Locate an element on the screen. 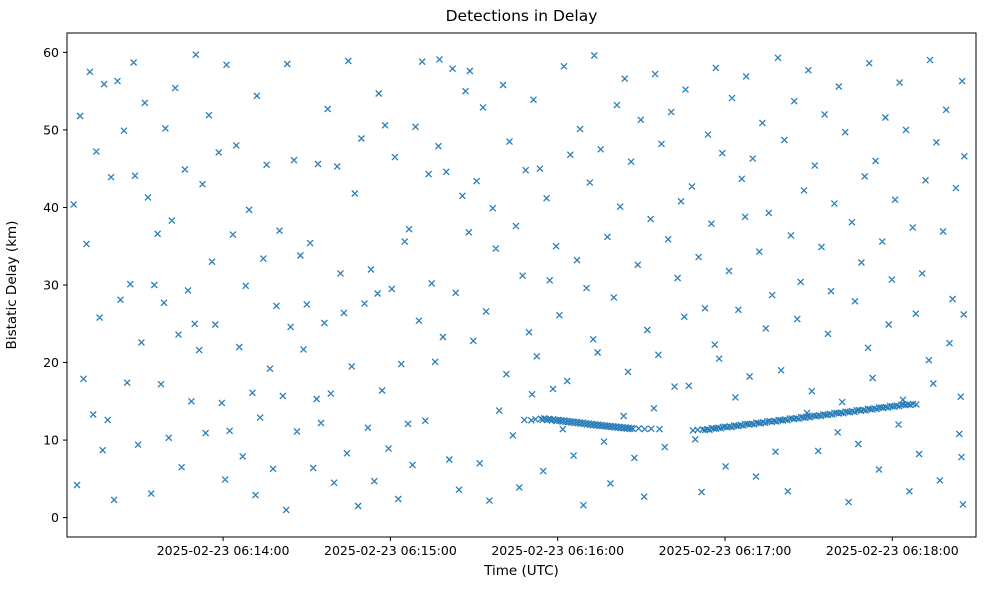 The width and height of the screenshot is (989, 590). x-tick-label: 2025-02-23 06:14:00 is located at coordinates (223, 550).